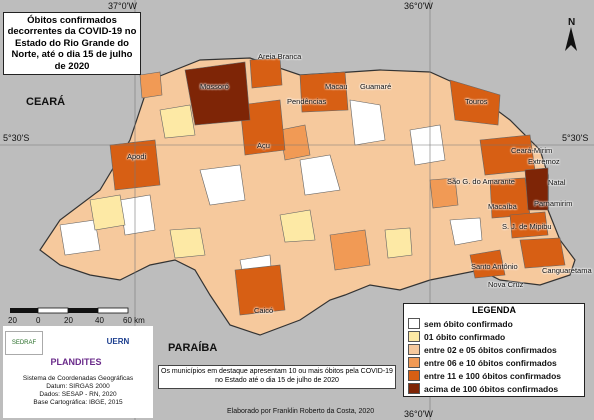 The height and width of the screenshot is (420, 594). Describe the element at coordinates (122, 6) in the screenshot. I see `longitude-label-left: 37°0'W` at that location.